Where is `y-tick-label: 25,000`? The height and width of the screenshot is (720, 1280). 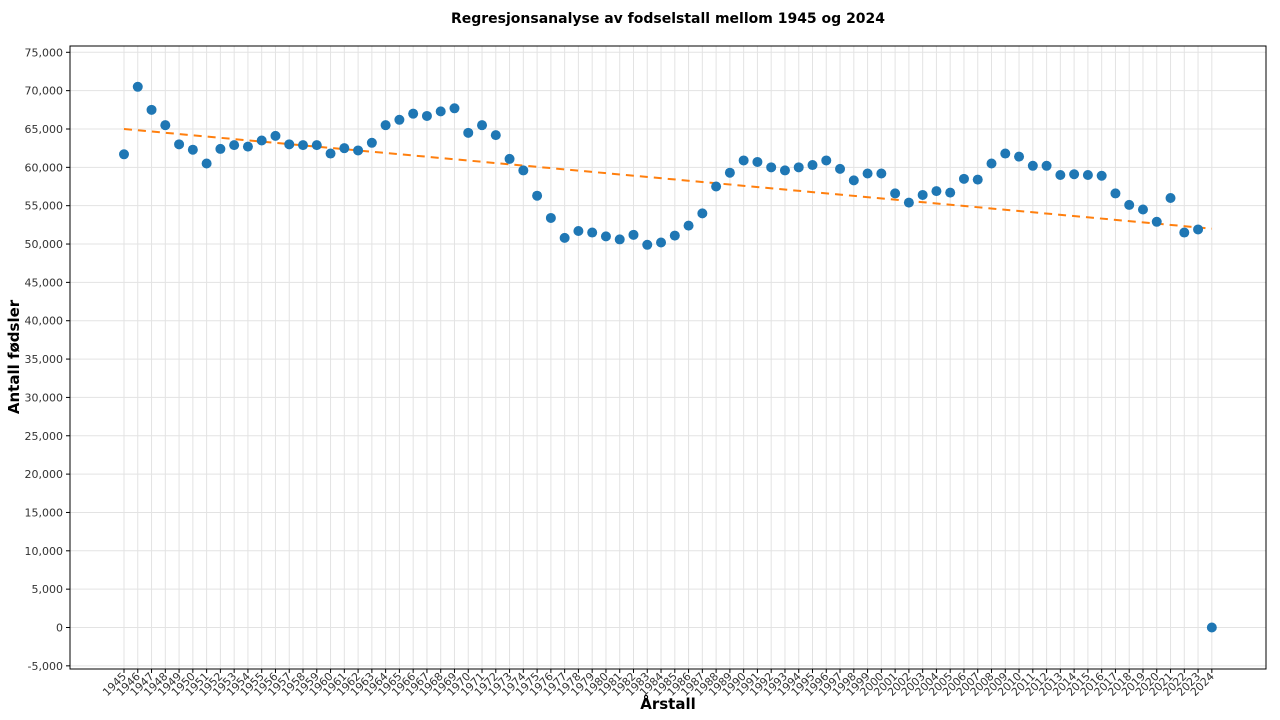
y-tick-label: 25,000 is located at coordinates (44, 436).